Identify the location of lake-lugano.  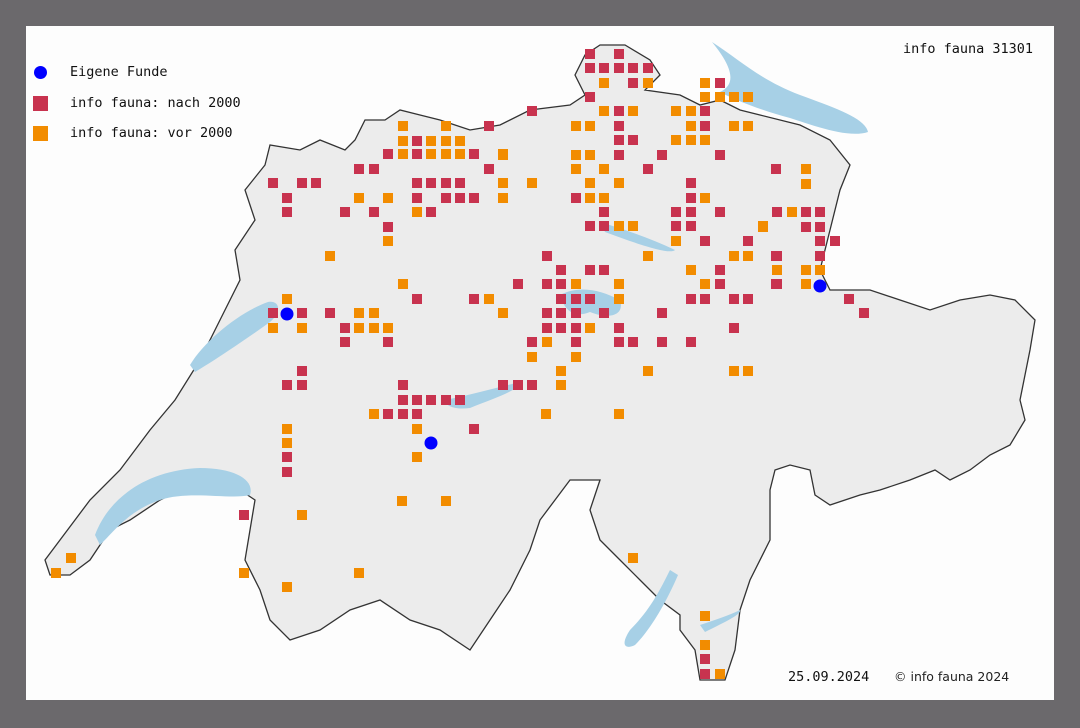
(720, 621).